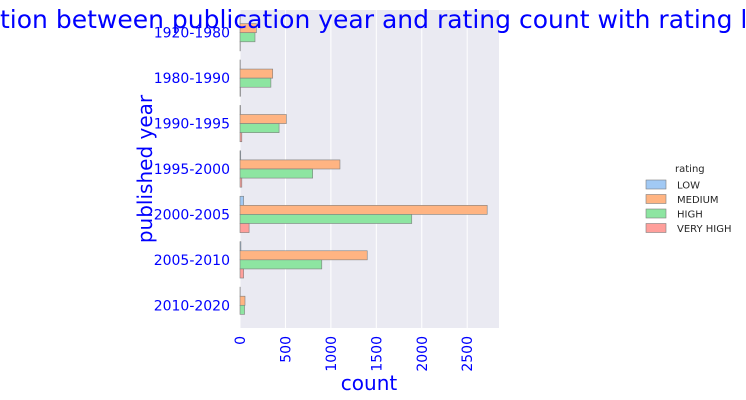 This screenshot has width=746, height=400. Describe the element at coordinates (145, 168) in the screenshot. I see `y-axis-label: published year` at that location.